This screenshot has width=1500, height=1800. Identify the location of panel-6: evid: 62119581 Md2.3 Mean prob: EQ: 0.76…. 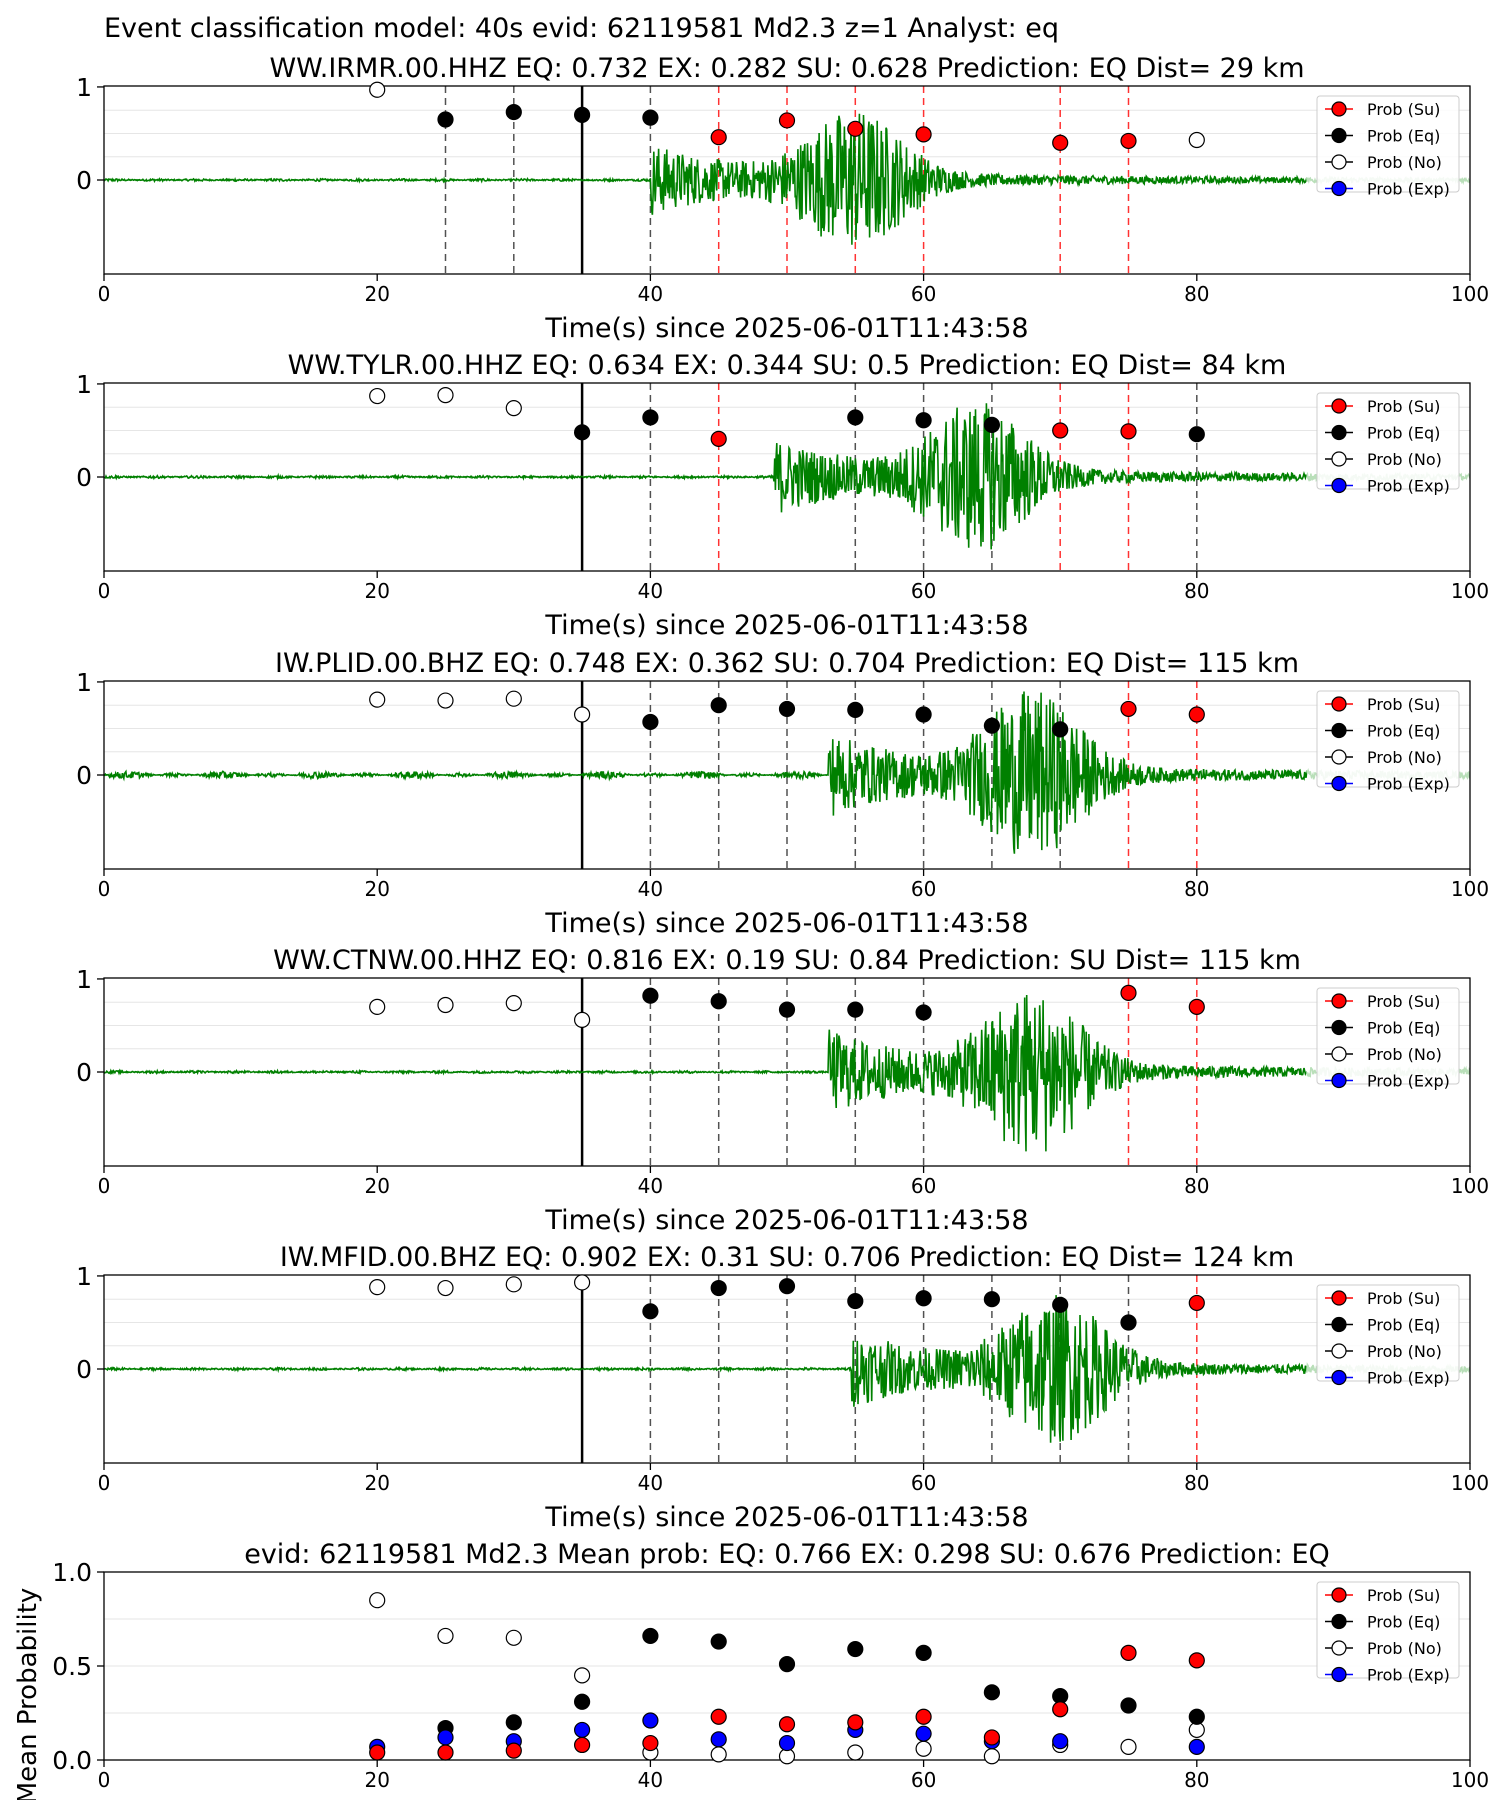
(751, 1669).